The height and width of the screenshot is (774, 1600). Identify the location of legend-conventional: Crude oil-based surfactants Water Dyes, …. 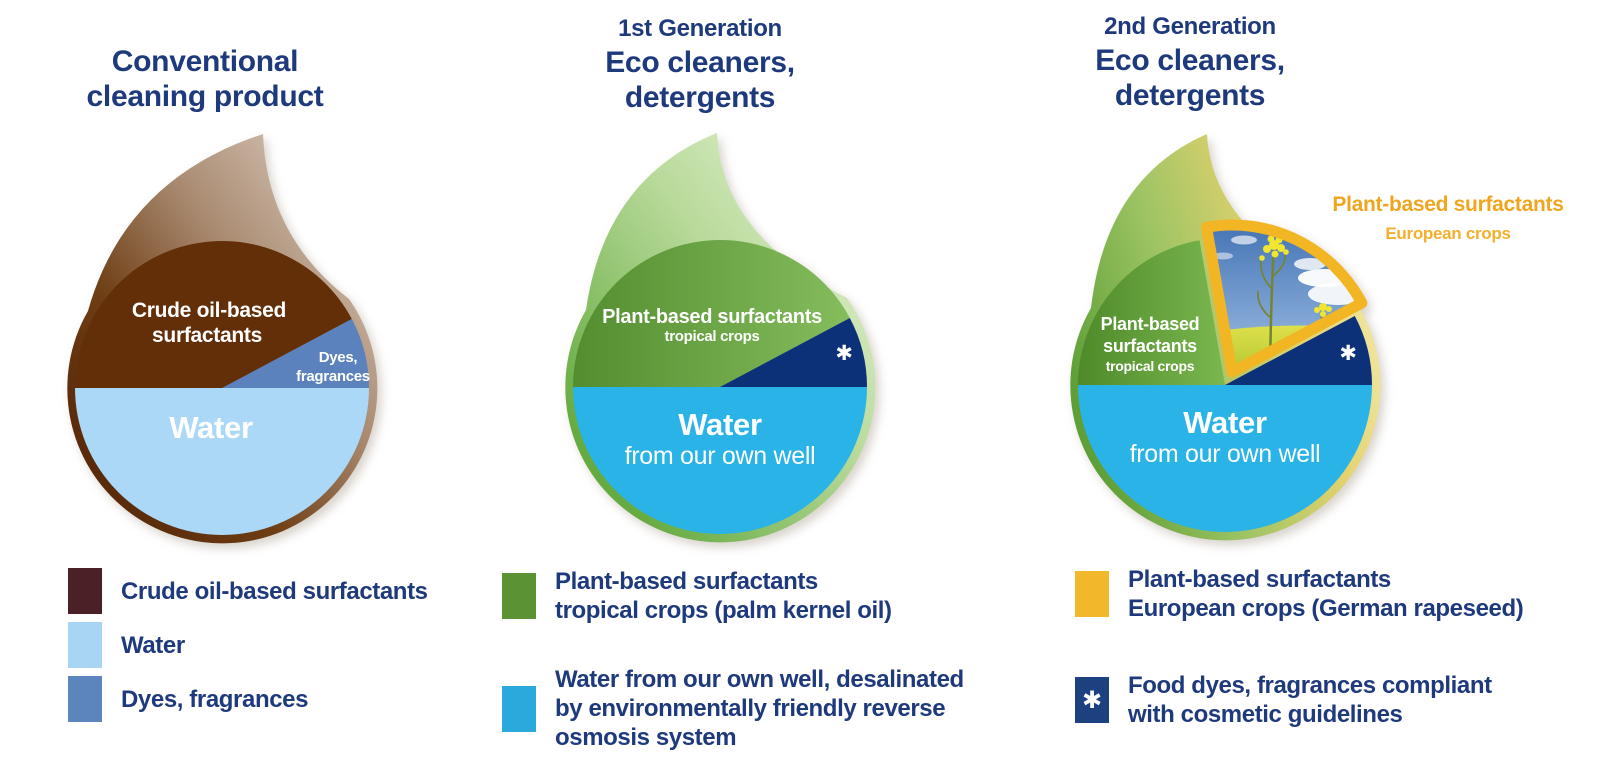
(248, 649).